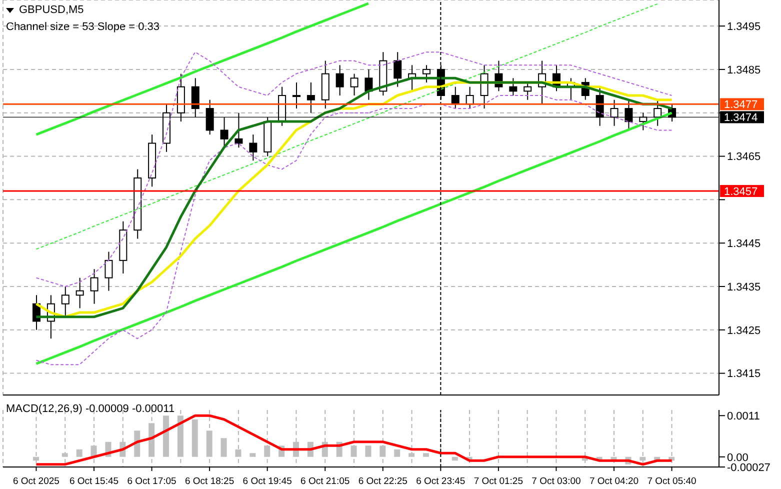 The image size is (781, 489). Describe the element at coordinates (267, 481) in the screenshot. I see `x-tick-label: 6 Oct 19:45` at that location.